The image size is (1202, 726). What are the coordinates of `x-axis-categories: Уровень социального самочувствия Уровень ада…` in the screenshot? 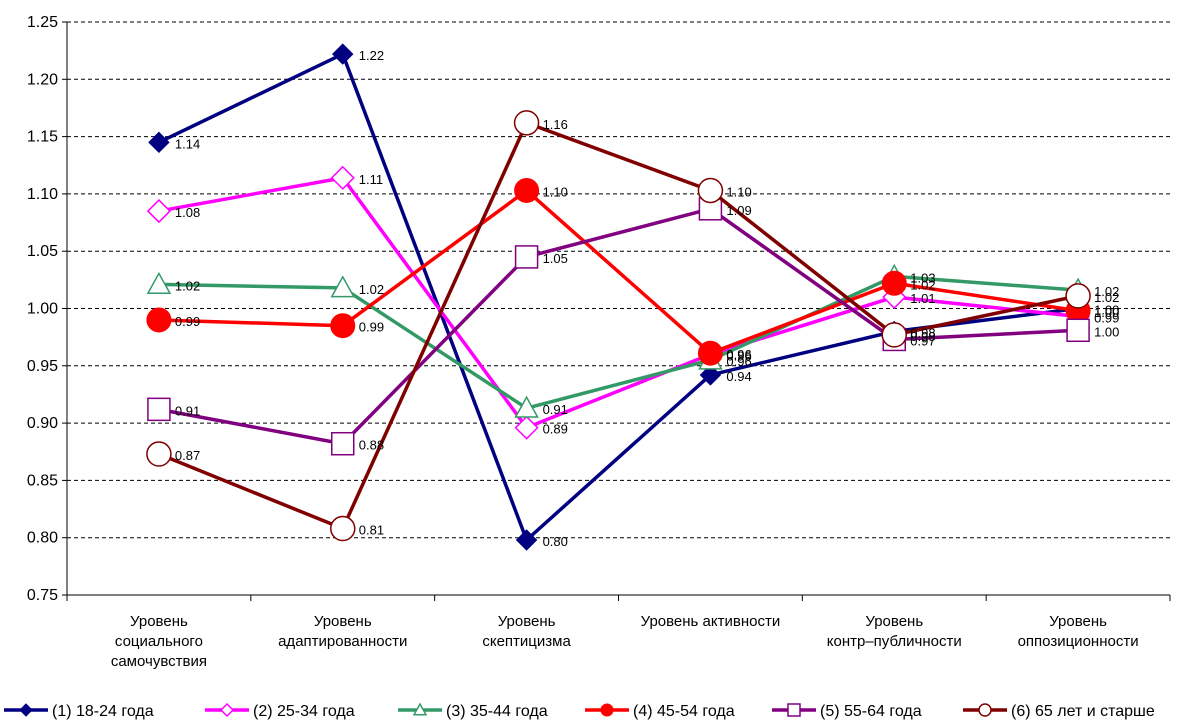 It's located at (625, 641).